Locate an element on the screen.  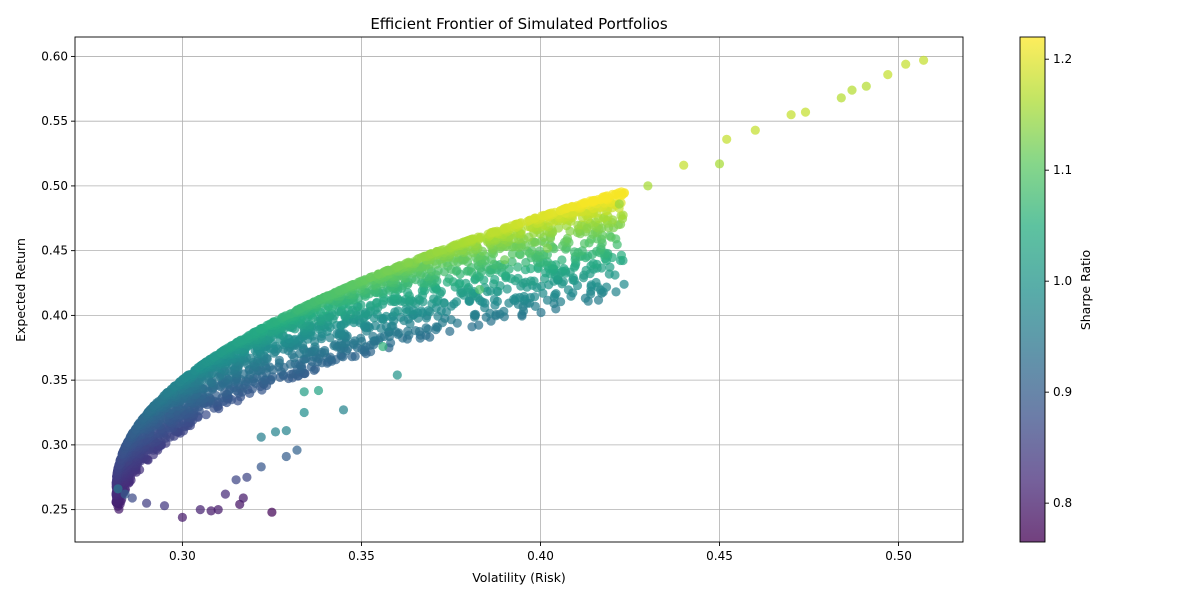
y-tick-label: 0.40 is located at coordinates (54, 315).